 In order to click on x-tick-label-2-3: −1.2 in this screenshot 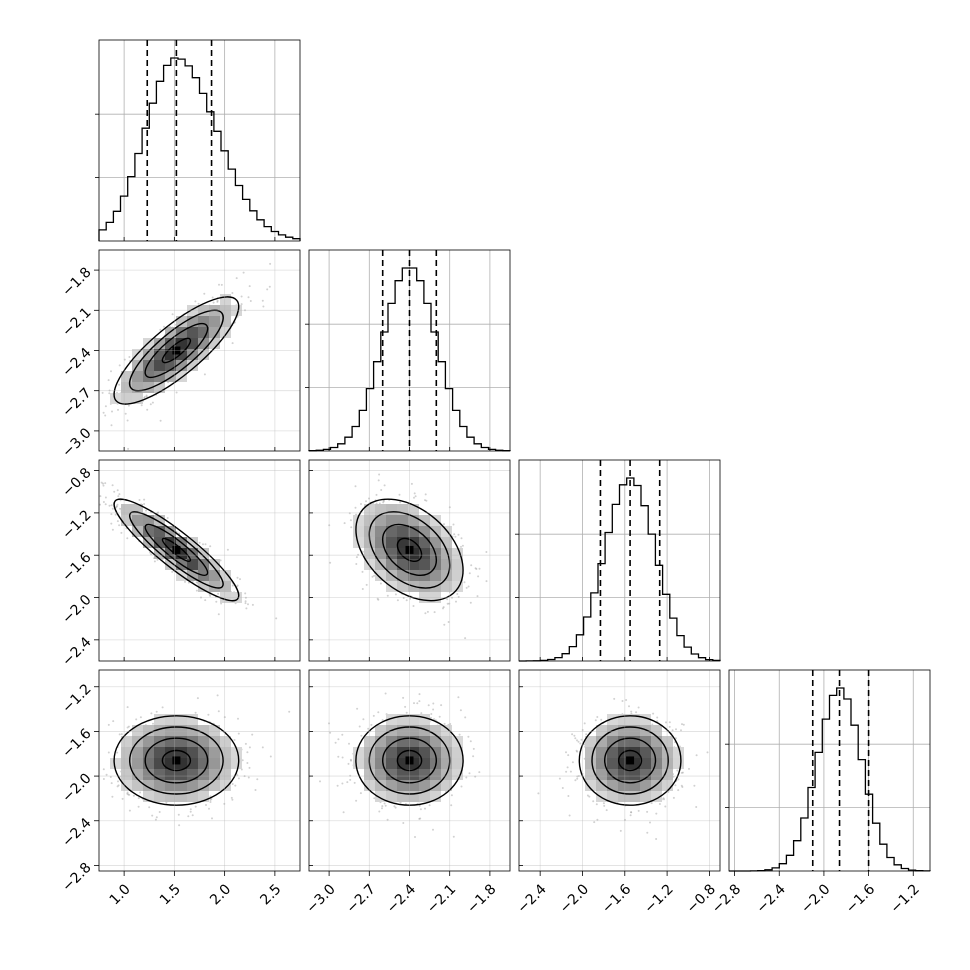, I will do `click(658, 898)`.